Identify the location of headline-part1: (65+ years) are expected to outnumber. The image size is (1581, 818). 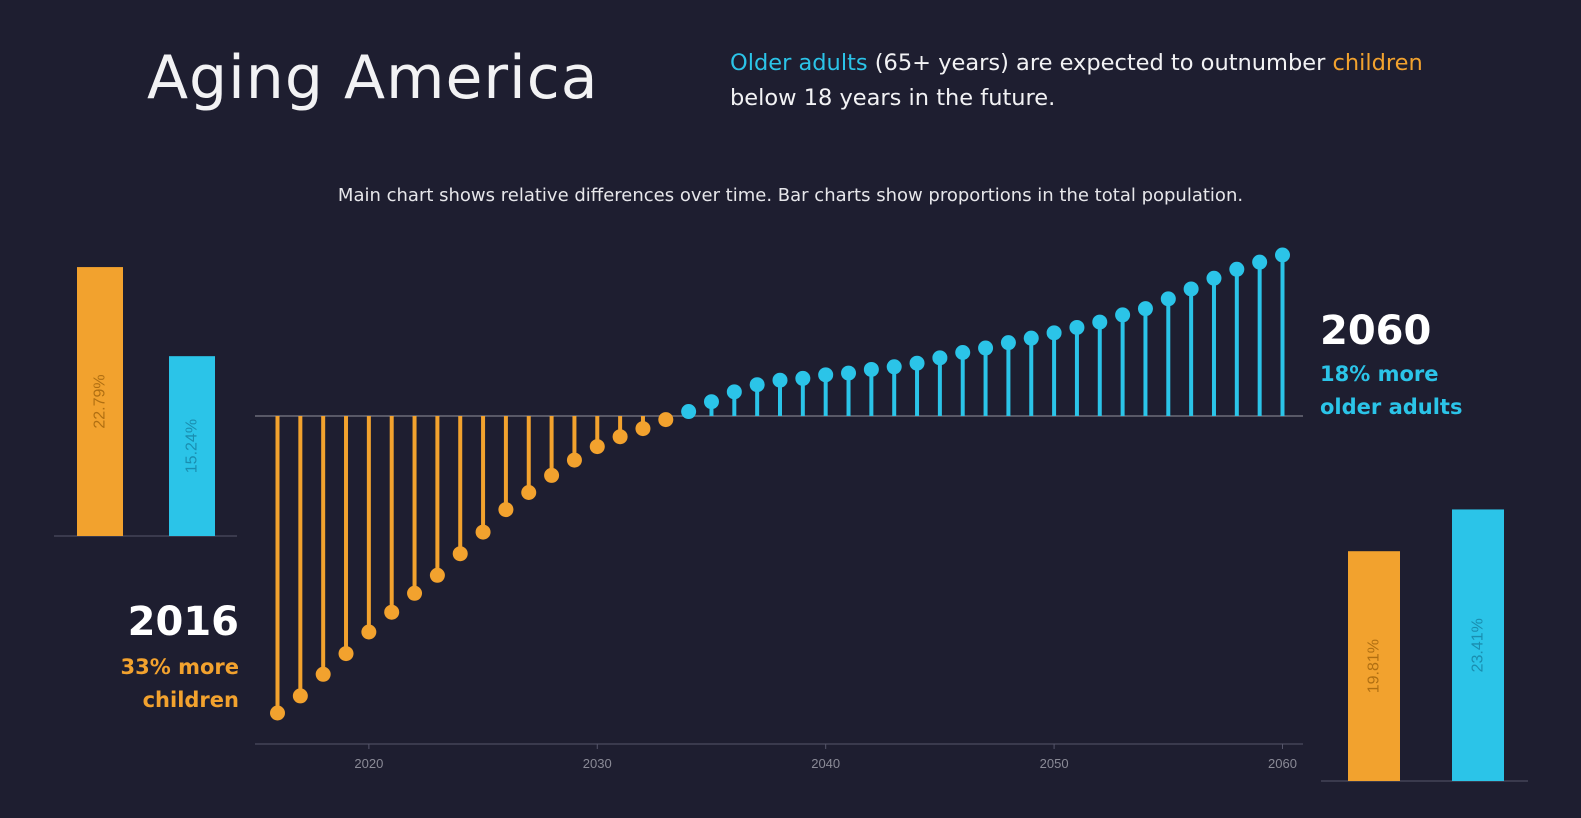
(1100, 63).